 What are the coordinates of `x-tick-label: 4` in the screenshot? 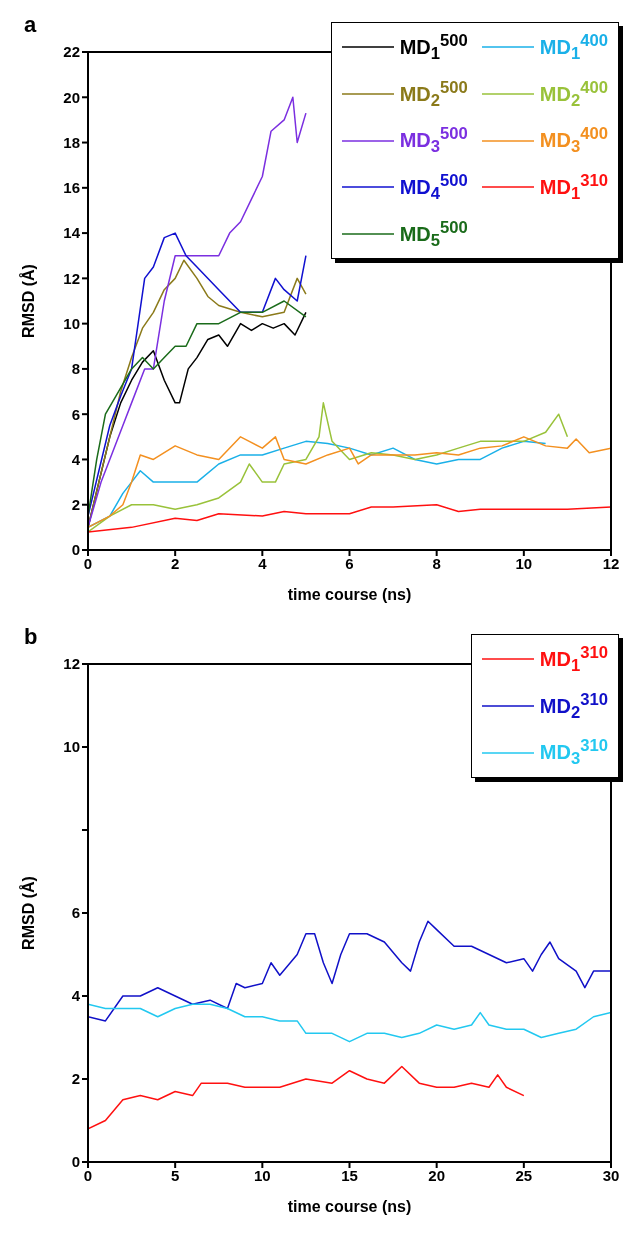 It's located at (263, 563).